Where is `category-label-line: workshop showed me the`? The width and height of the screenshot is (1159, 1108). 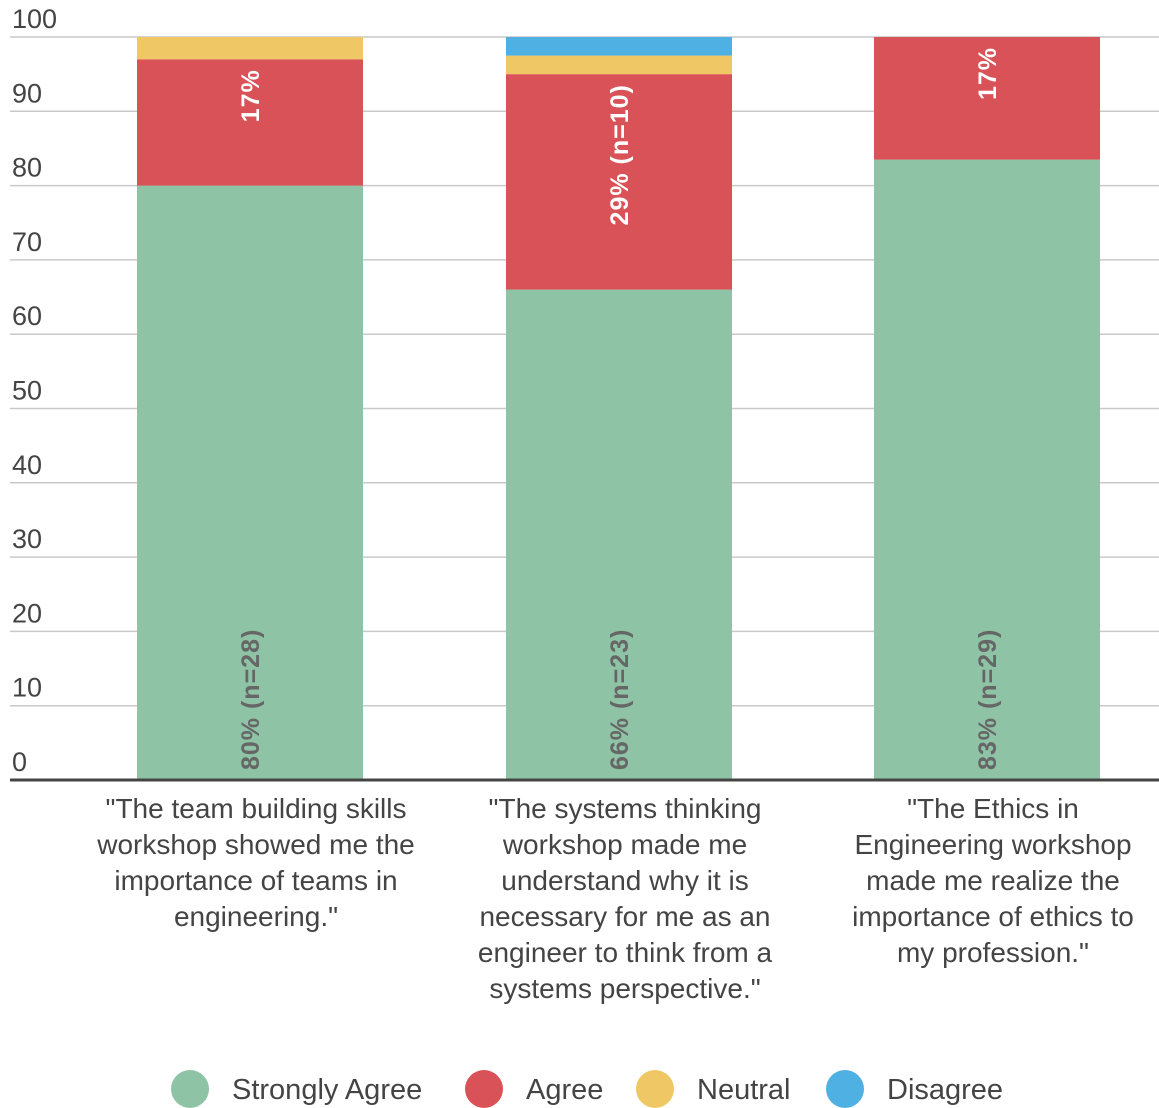
category-label-line: workshop showed me the is located at coordinates (255, 844).